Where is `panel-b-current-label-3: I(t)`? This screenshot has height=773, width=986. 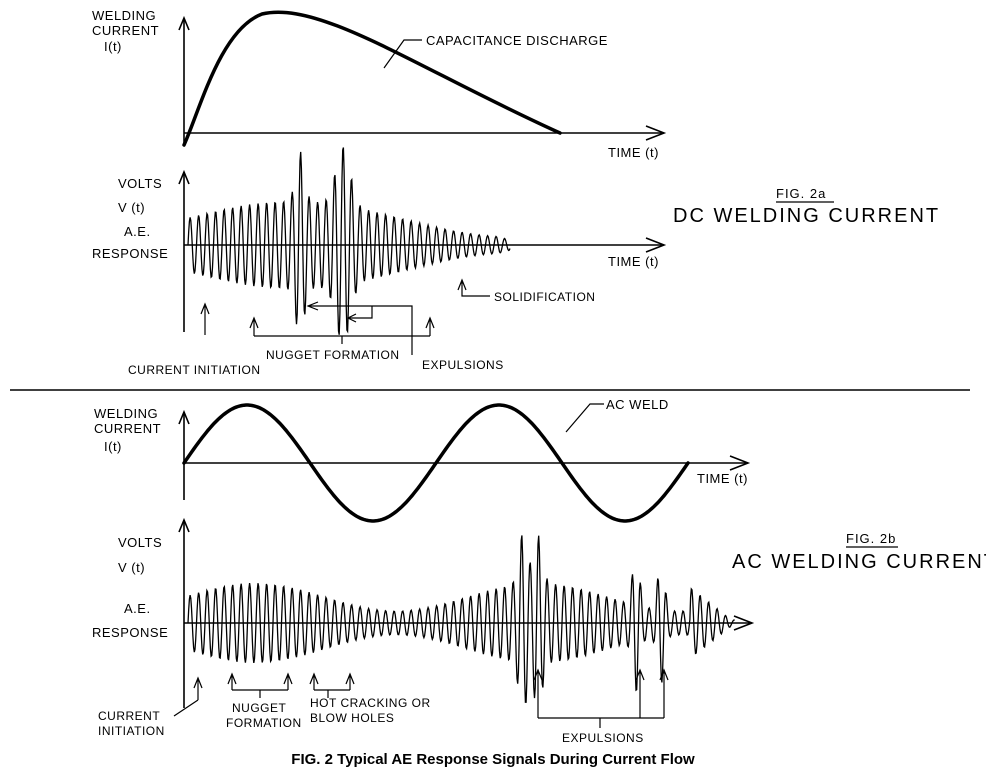 panel-b-current-label-3: I(t) is located at coordinates (113, 446).